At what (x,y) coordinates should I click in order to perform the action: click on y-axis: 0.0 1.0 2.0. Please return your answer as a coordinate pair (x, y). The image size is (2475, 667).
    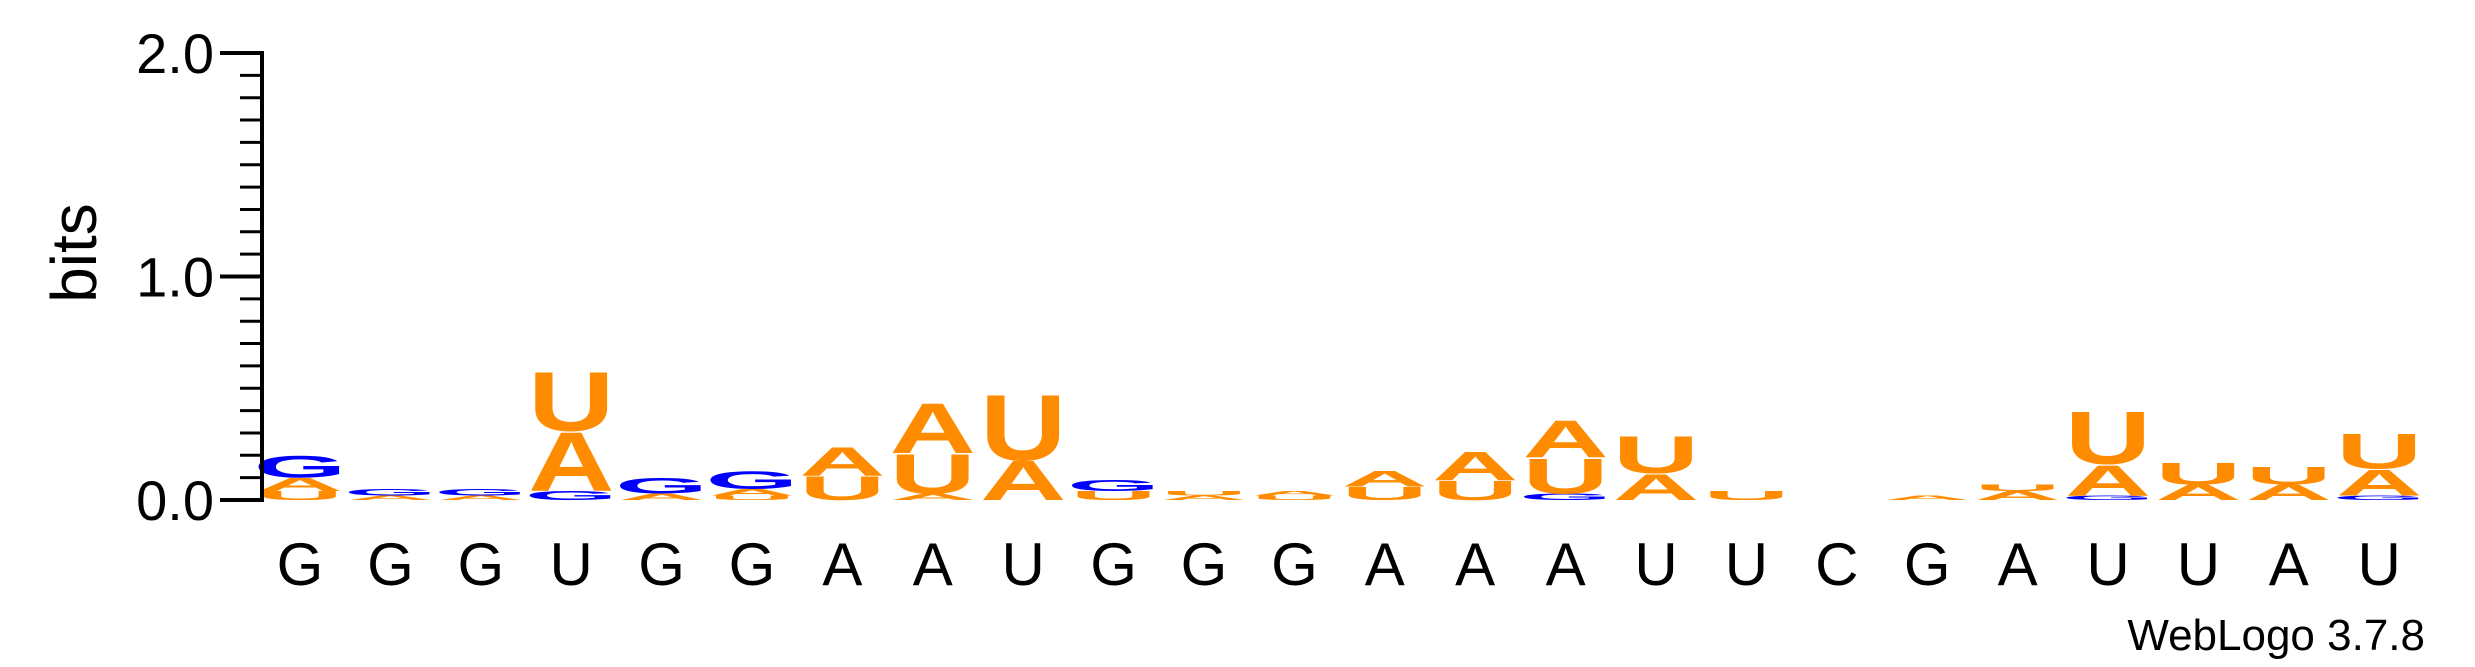
    Looking at the image, I should click on (200, 277).